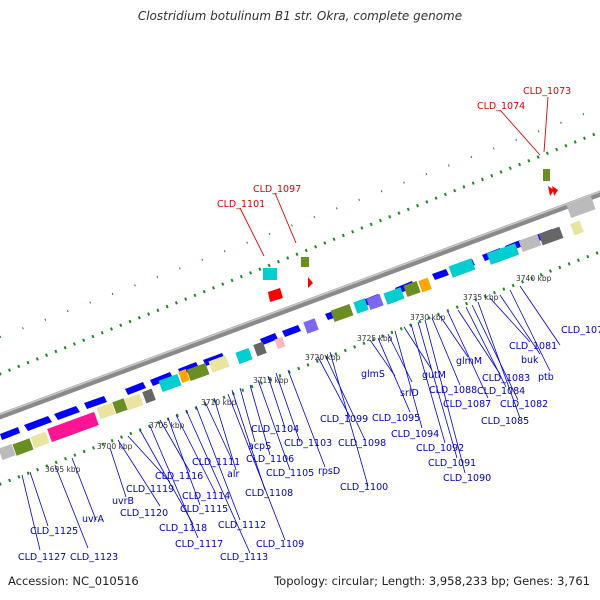  What do you see at coordinates (290, 473) in the screenshot?
I see `gene-label: CLD_1105` at bounding box center [290, 473].